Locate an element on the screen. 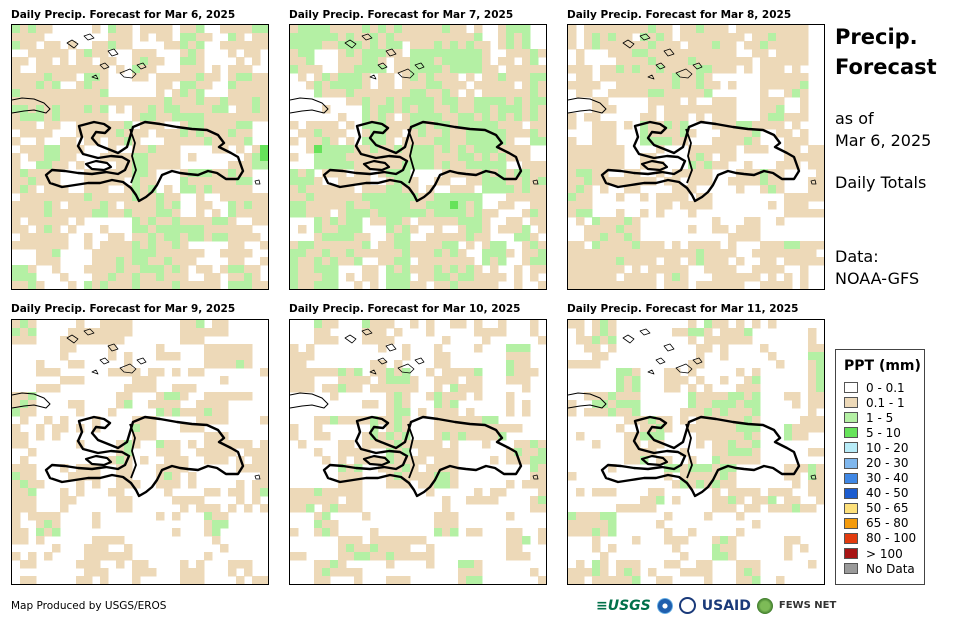 The height and width of the screenshot is (624, 970). asof-label: as of is located at coordinates (854, 118).